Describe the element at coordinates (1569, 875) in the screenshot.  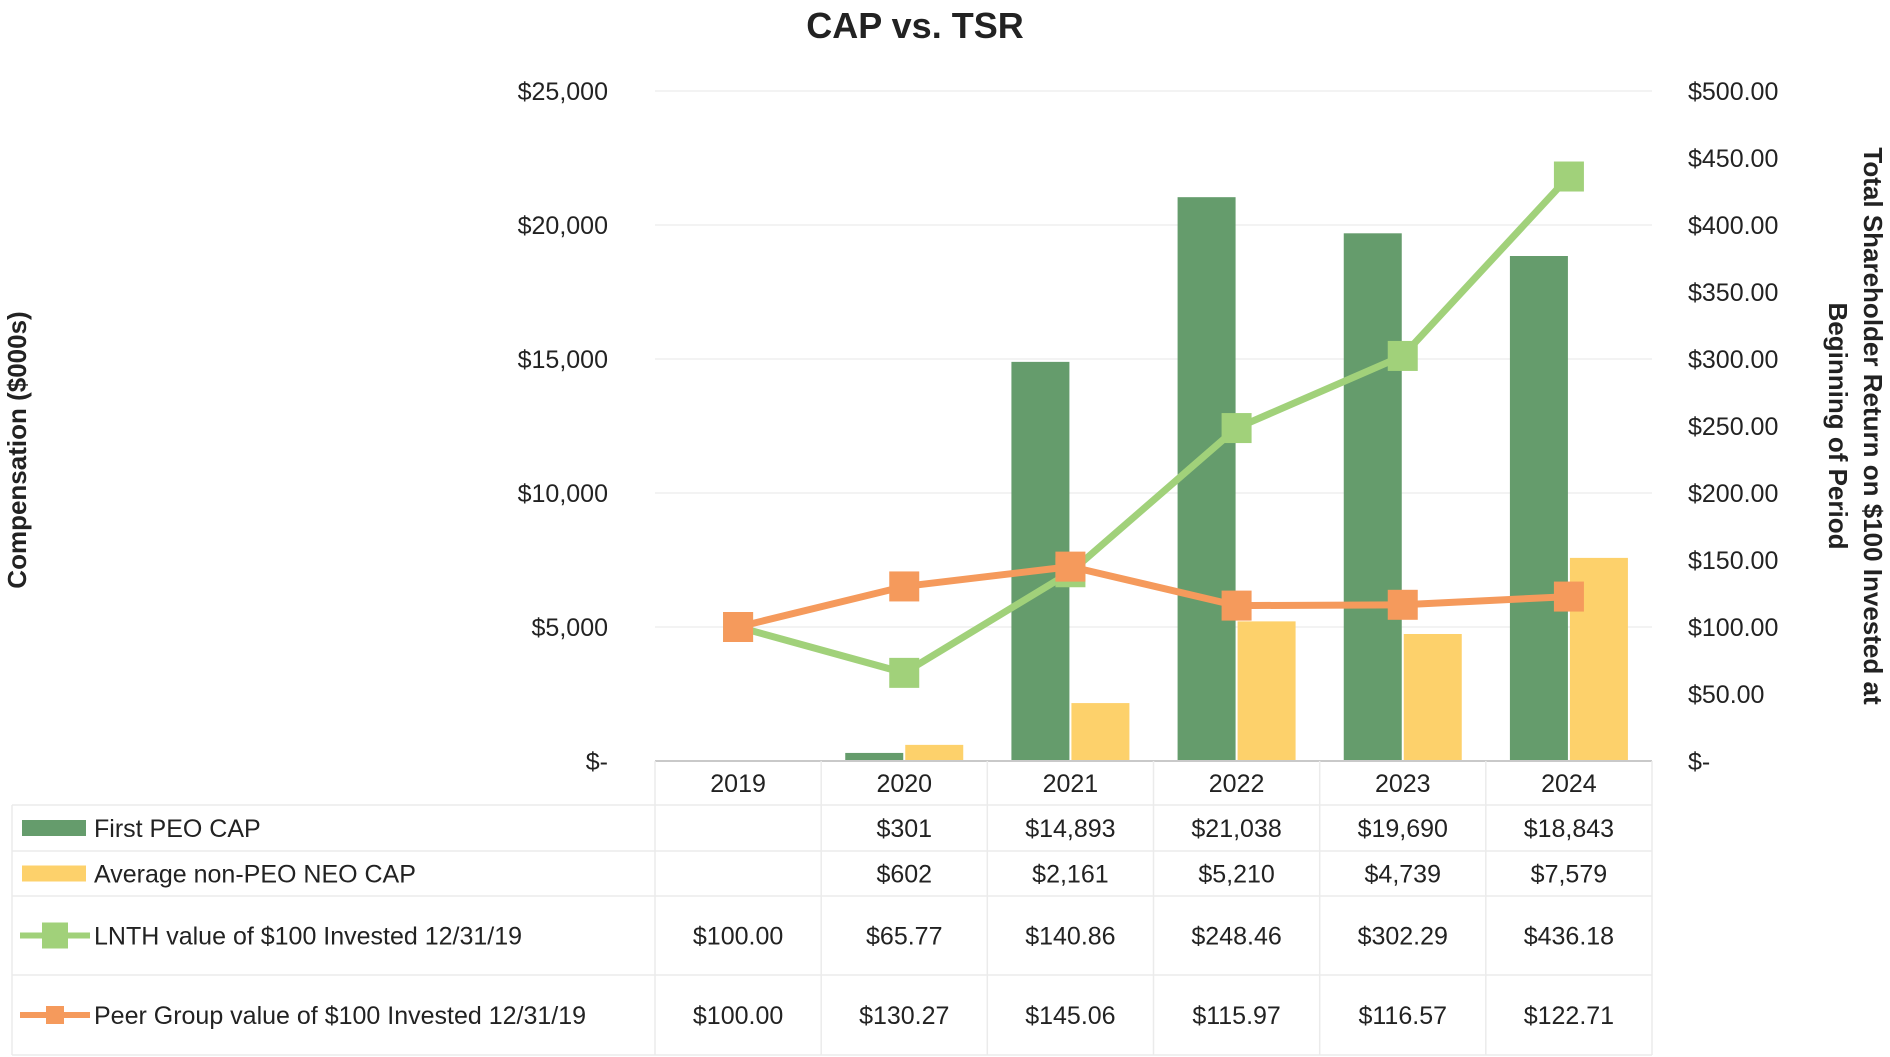
I see `table-cell-value: $7,579` at that location.